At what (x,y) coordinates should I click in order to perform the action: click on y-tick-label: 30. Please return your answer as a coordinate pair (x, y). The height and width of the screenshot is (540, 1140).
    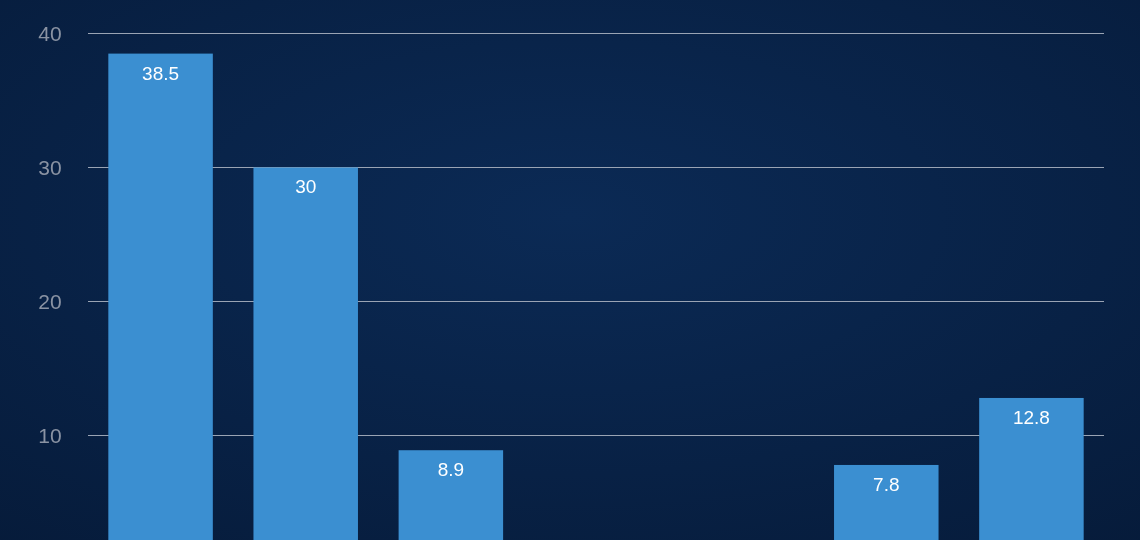
    Looking at the image, I should click on (50, 167).